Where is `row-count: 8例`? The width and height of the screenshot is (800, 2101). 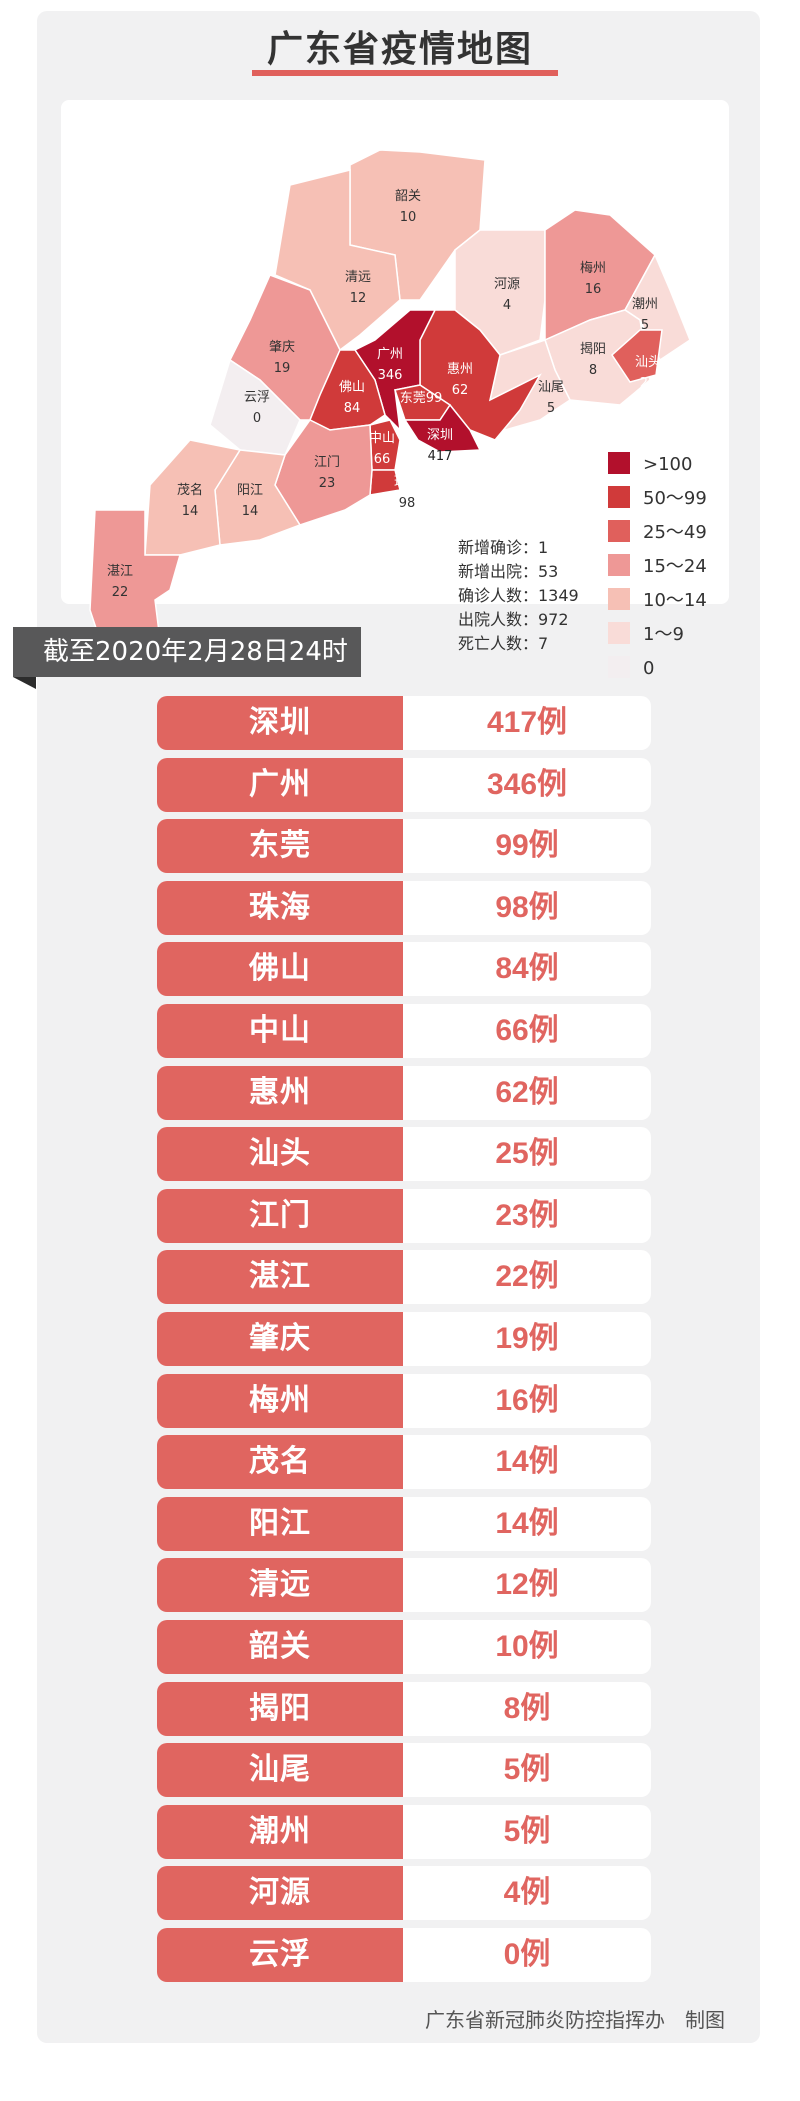 row-count: 8例 is located at coordinates (527, 1708).